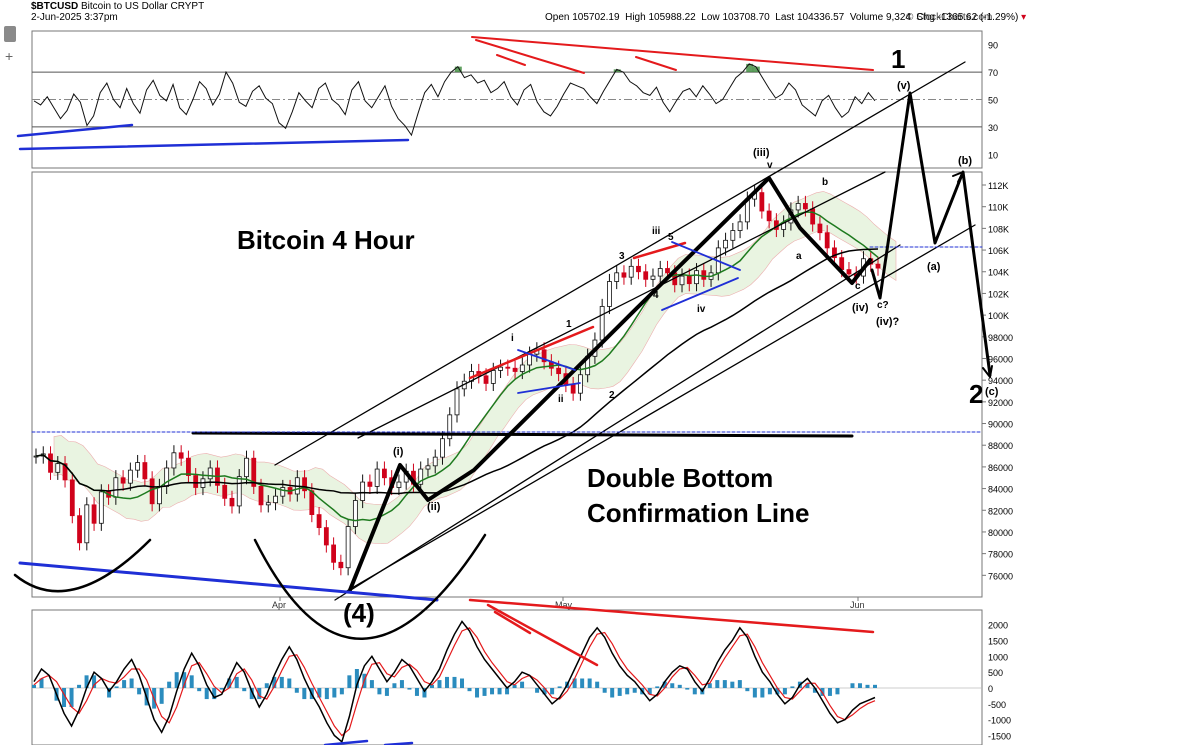 The height and width of the screenshot is (745, 1200). Describe the element at coordinates (710, 17) in the screenshot. I see `low-label: Low` at that location.